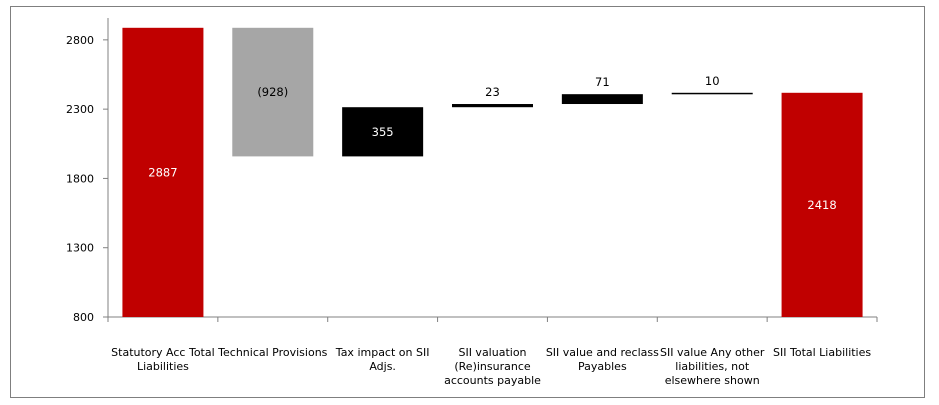 This screenshot has height=405, width=939. What do you see at coordinates (602, 359) in the screenshot?
I see `x-category-label: SII value and reclass Payables` at bounding box center [602, 359].